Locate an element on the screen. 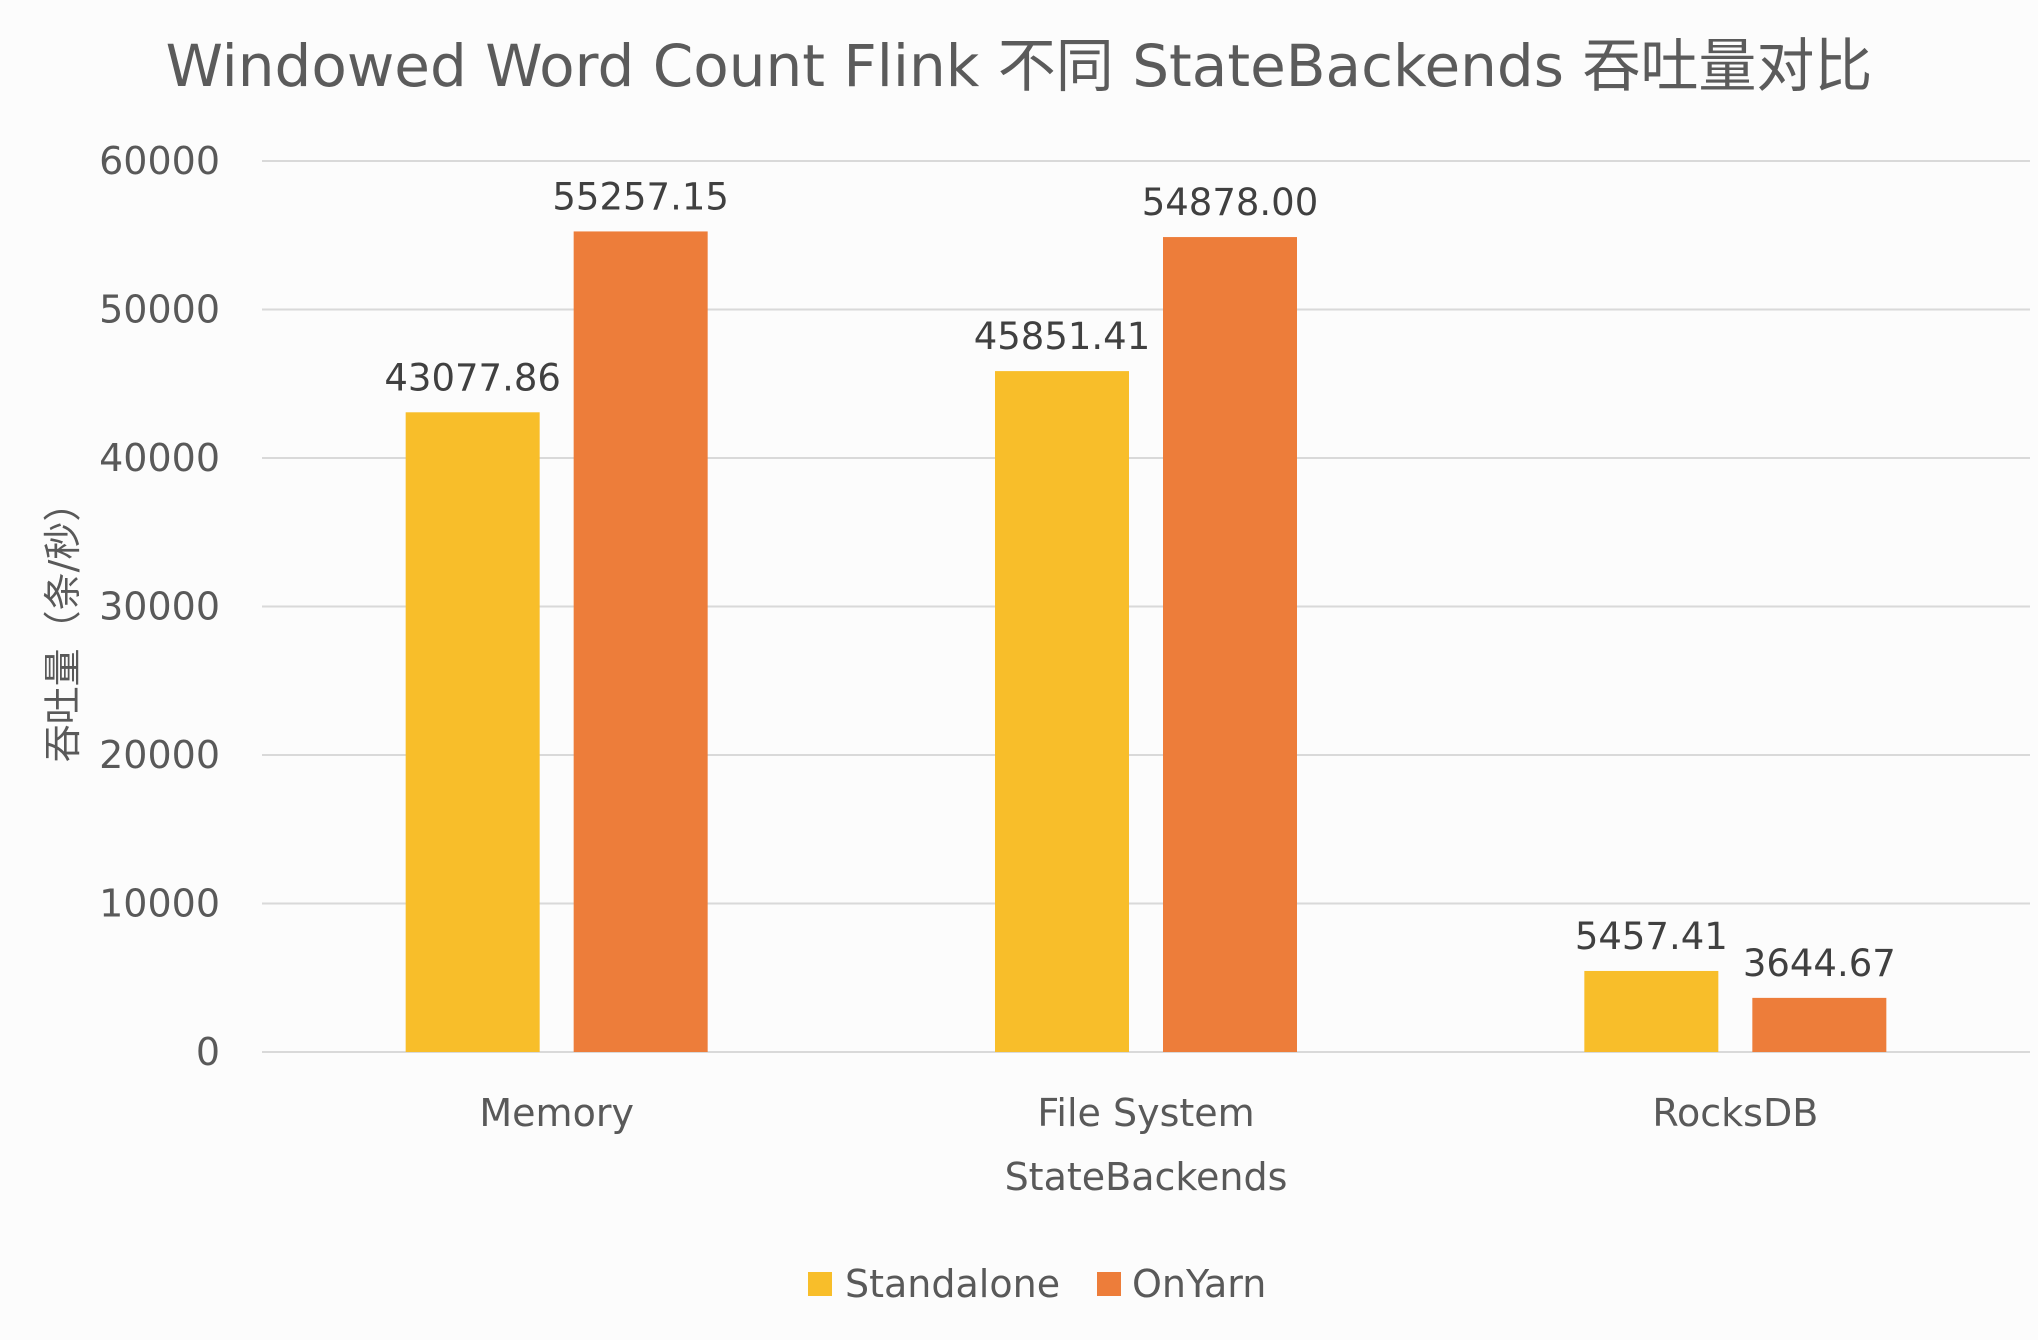  y-axis-title: 吞吐量（条/秒） is located at coordinates (63, 623).